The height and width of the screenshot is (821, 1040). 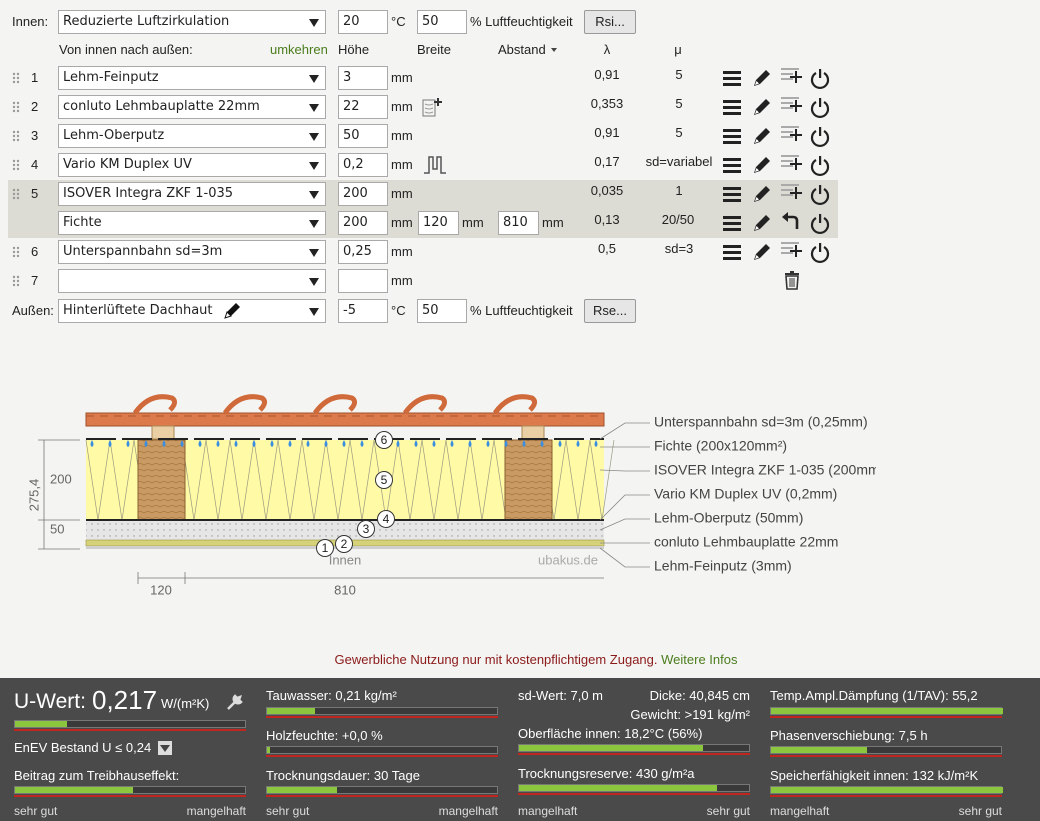 What do you see at coordinates (357, 251) in the screenshot?
I see `input-text: 0,25` at bounding box center [357, 251].